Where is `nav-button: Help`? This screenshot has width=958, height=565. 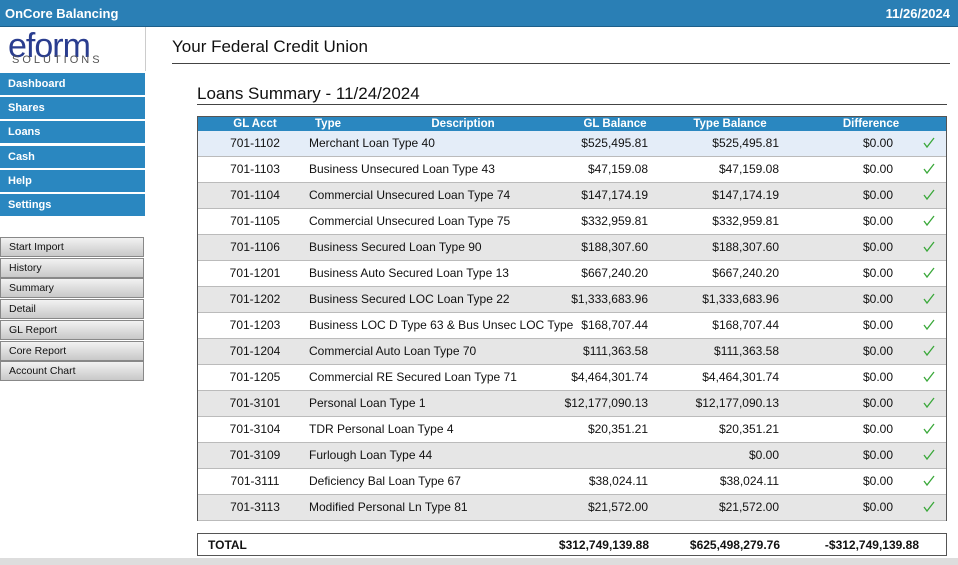
nav-button: Help is located at coordinates (72, 181).